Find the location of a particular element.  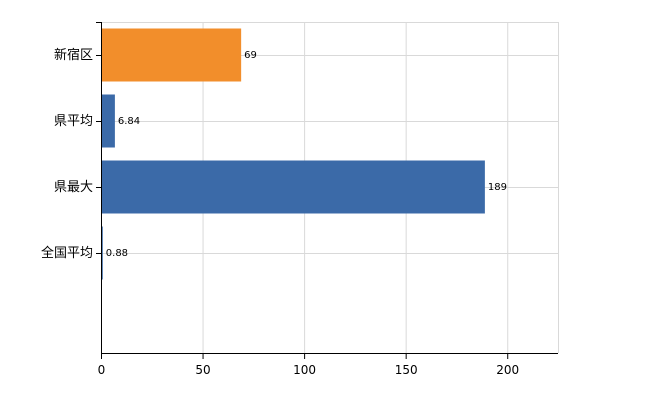

data-label-0: 69 is located at coordinates (250, 55).